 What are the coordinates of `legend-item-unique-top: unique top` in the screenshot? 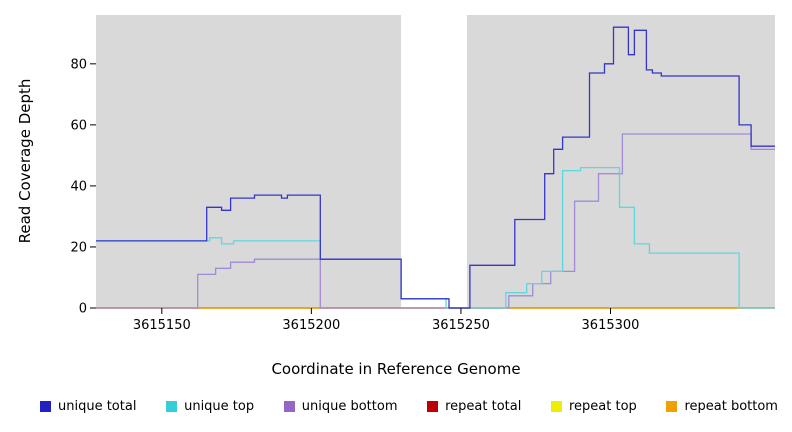 It's located at (210, 406).